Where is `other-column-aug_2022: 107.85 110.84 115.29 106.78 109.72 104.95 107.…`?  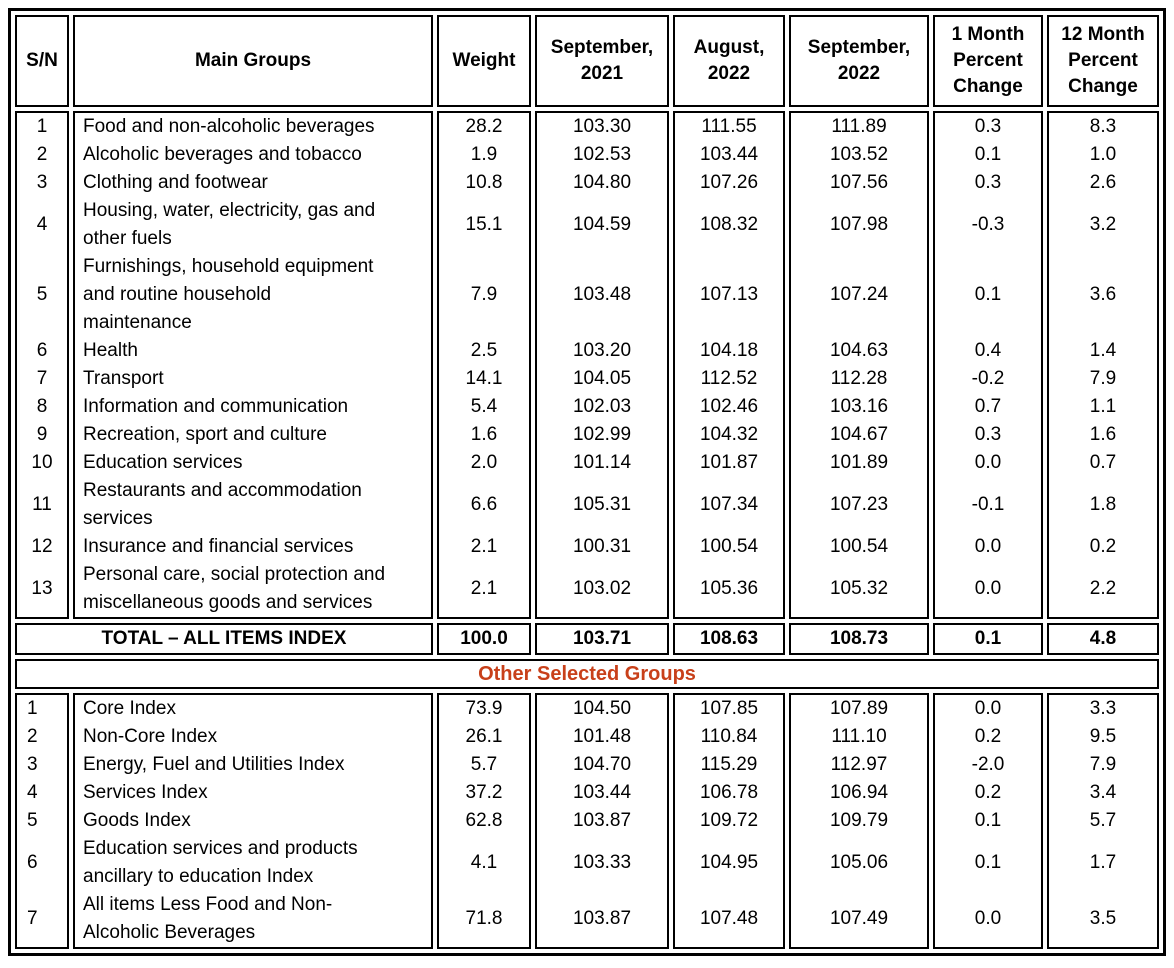
other-column-aug_2022: 107.85 110.84 115.29 106.78 109.72 104.95 107.… is located at coordinates (729, 821).